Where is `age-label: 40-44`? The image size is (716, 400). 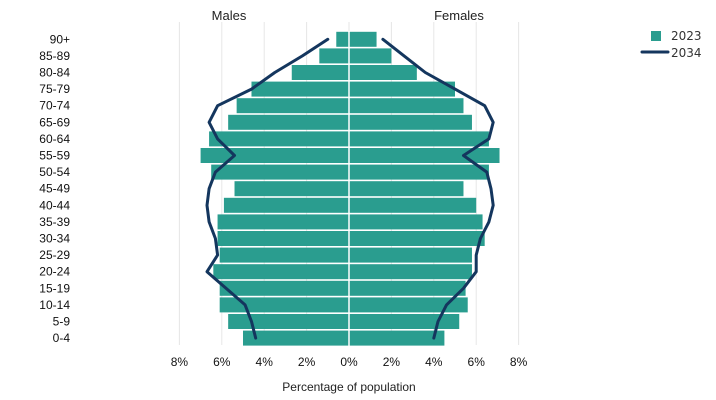 age-label: 40-44 is located at coordinates (54, 205).